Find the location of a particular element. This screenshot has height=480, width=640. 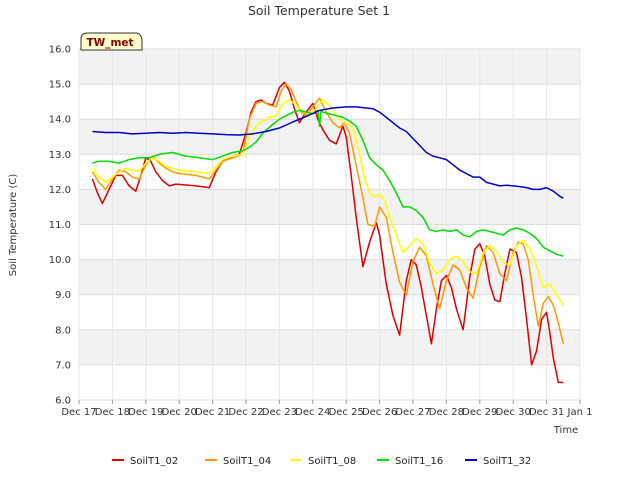

legend-item-soilt1_02: SoilT1_02 is located at coordinates (145, 461).